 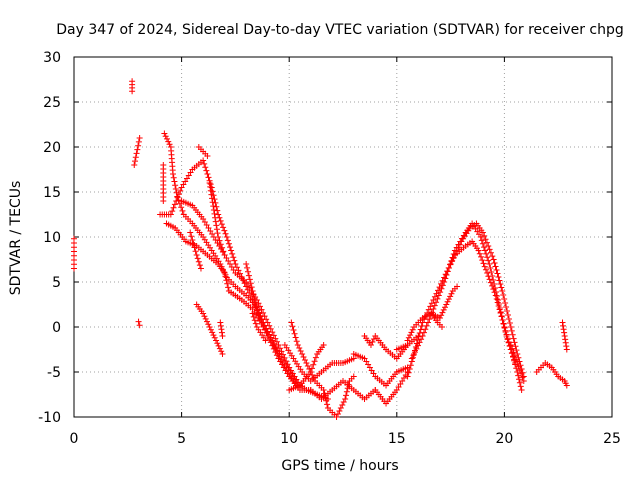 I want to click on x-tick-label: 25, so click(x=612, y=439).